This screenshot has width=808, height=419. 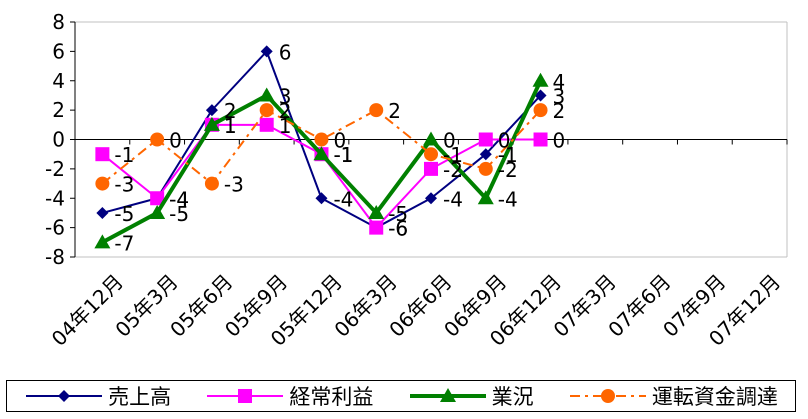 I want to click on legend-label: 経常利益, so click(x=331, y=397).